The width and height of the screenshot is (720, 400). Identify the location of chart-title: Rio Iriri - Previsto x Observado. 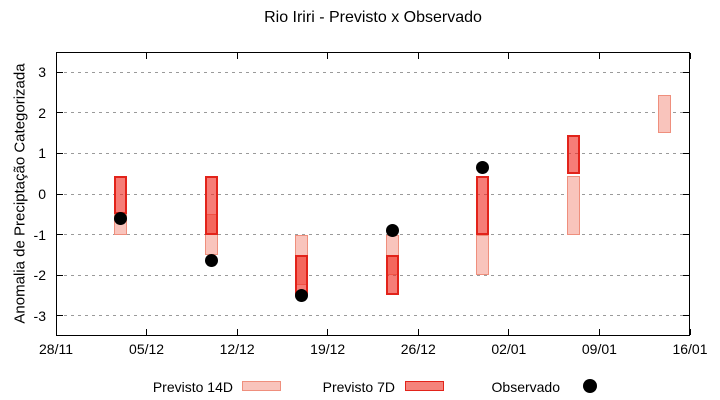
(373, 17).